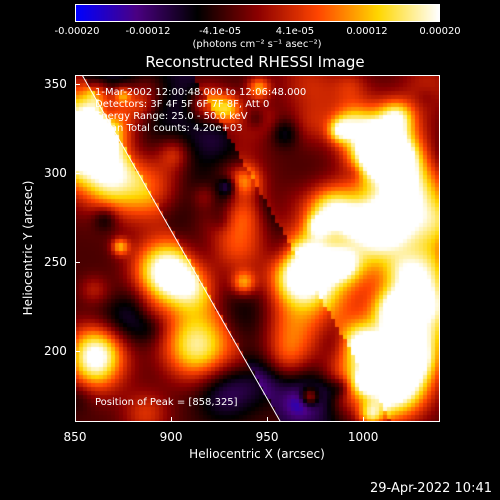 The image size is (500, 500). Describe the element at coordinates (182, 104) in the screenshot. I see `annotation-detectors: Detectors: 3F 4F 5F 6F 7F 8F, Att 0` at that location.